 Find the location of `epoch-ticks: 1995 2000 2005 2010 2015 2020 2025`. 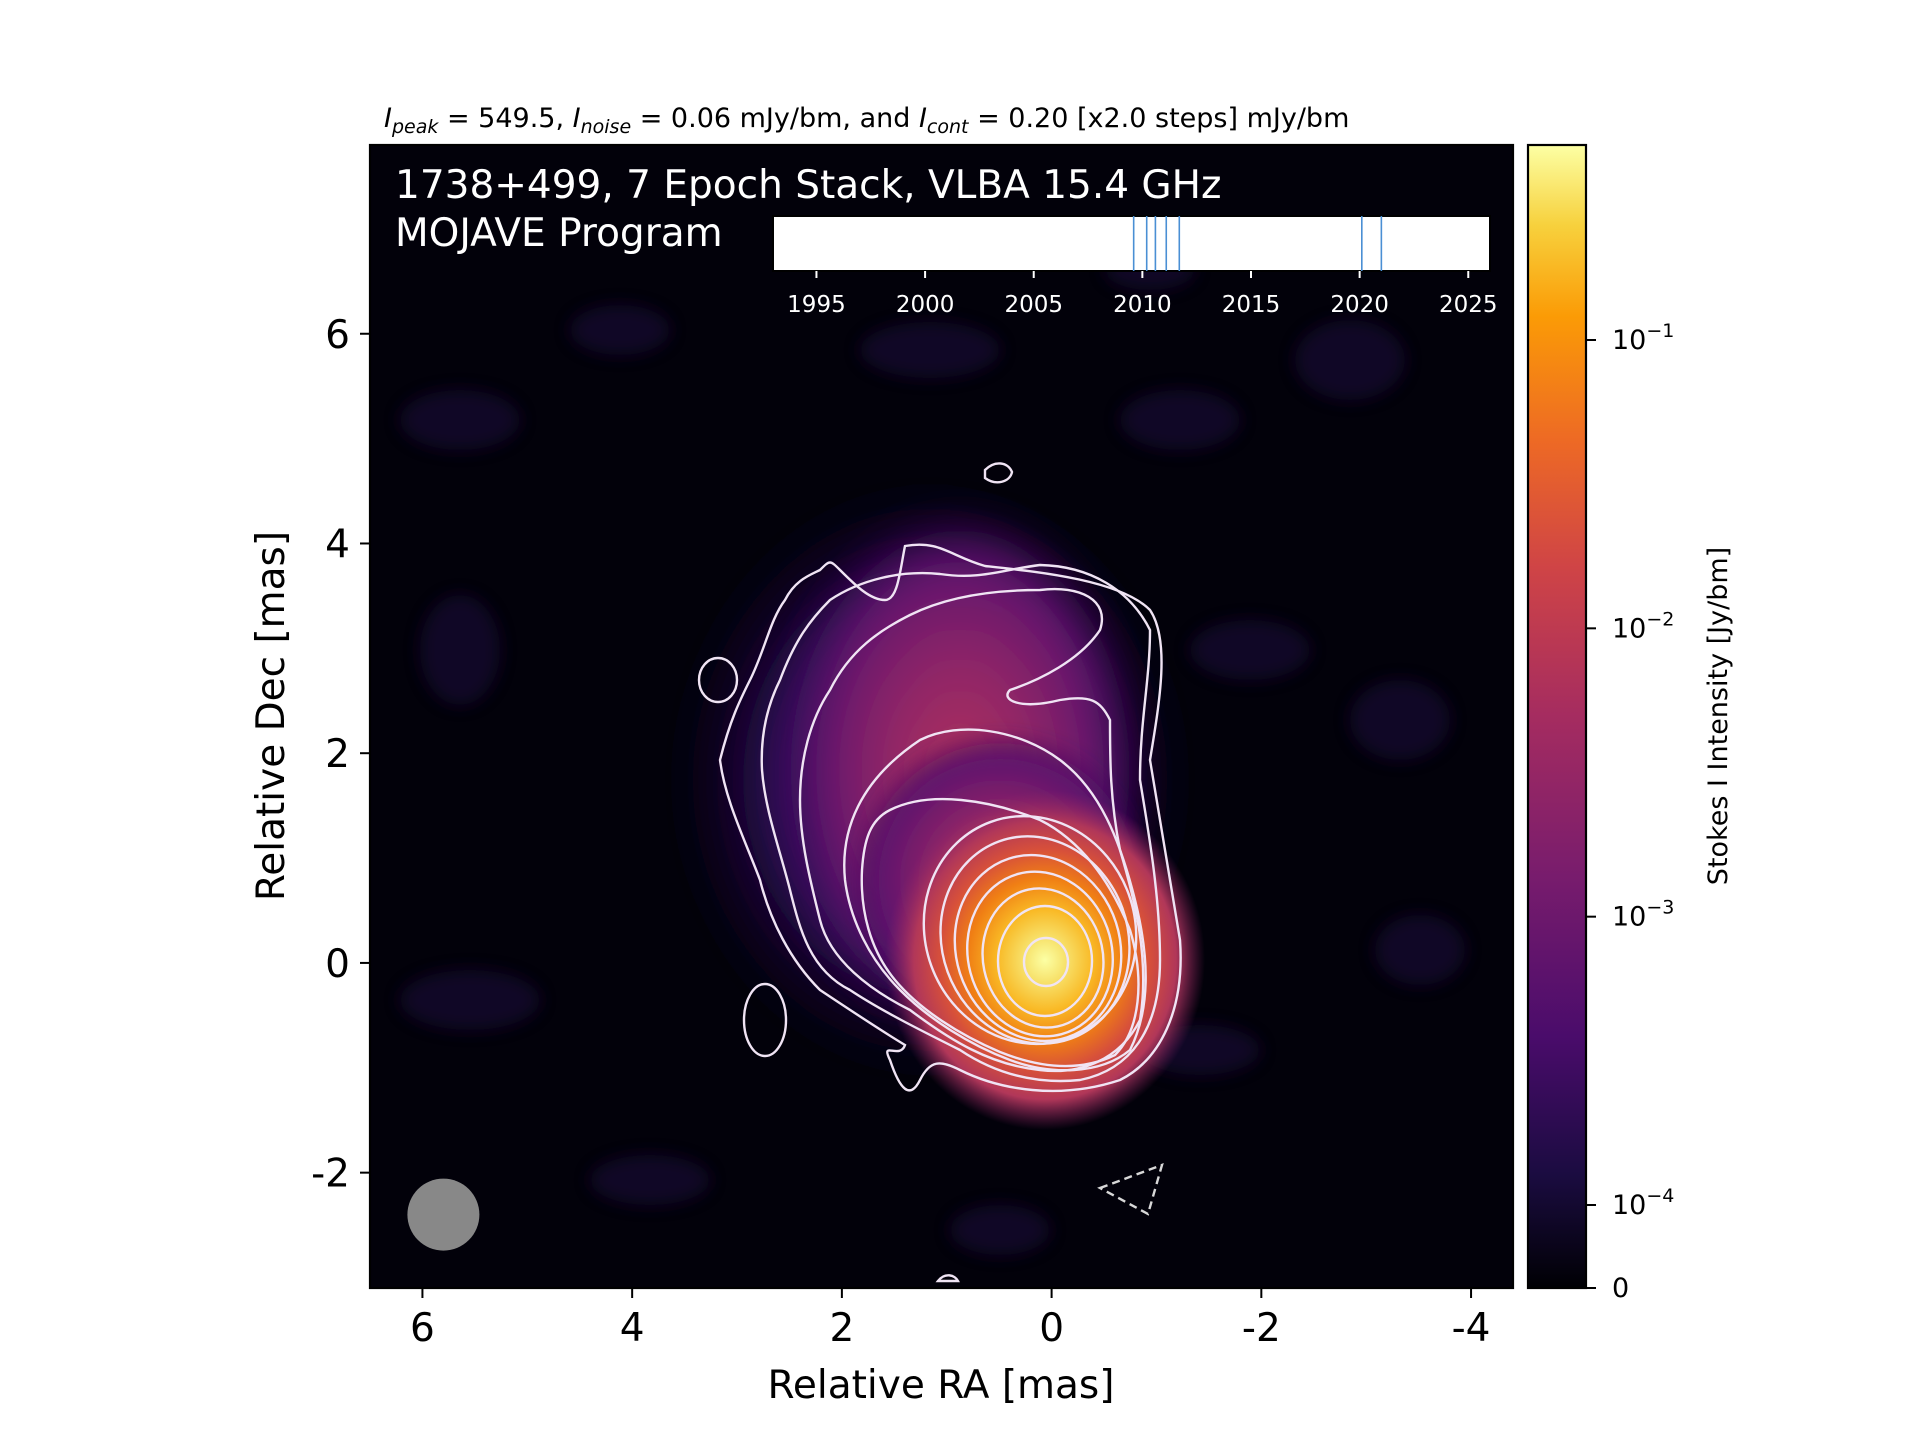

epoch-ticks: 1995 2000 2005 2010 2015 2020 2025 is located at coordinates (1142, 294).